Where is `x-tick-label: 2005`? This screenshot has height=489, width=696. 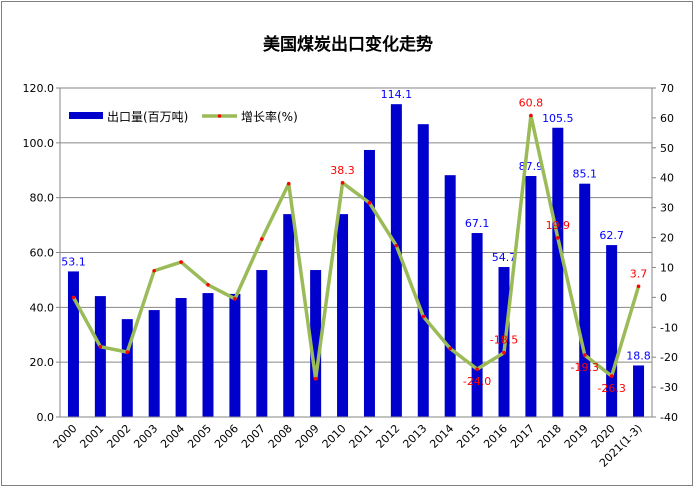
x-tick-label: 2005 is located at coordinates (199, 436).